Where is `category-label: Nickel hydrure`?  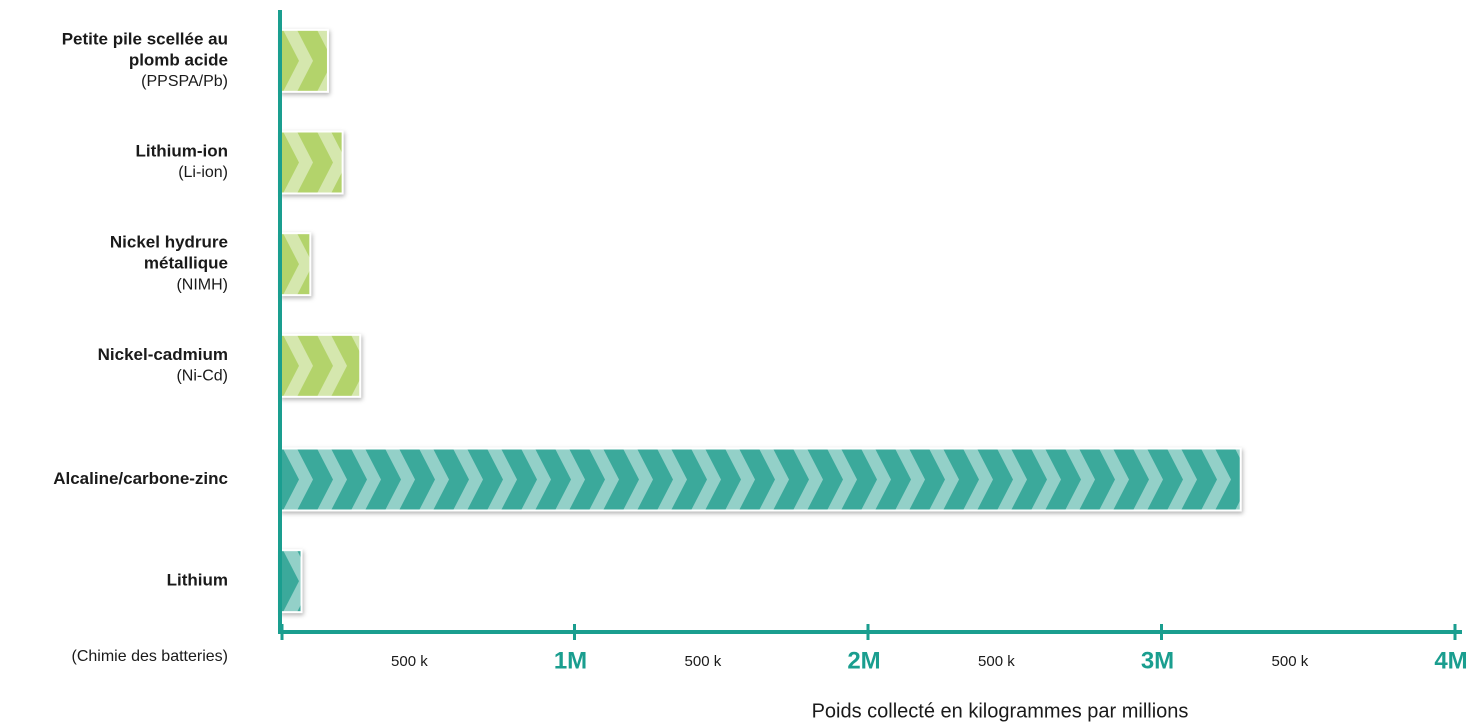 category-label: Nickel hydrure is located at coordinates (169, 242).